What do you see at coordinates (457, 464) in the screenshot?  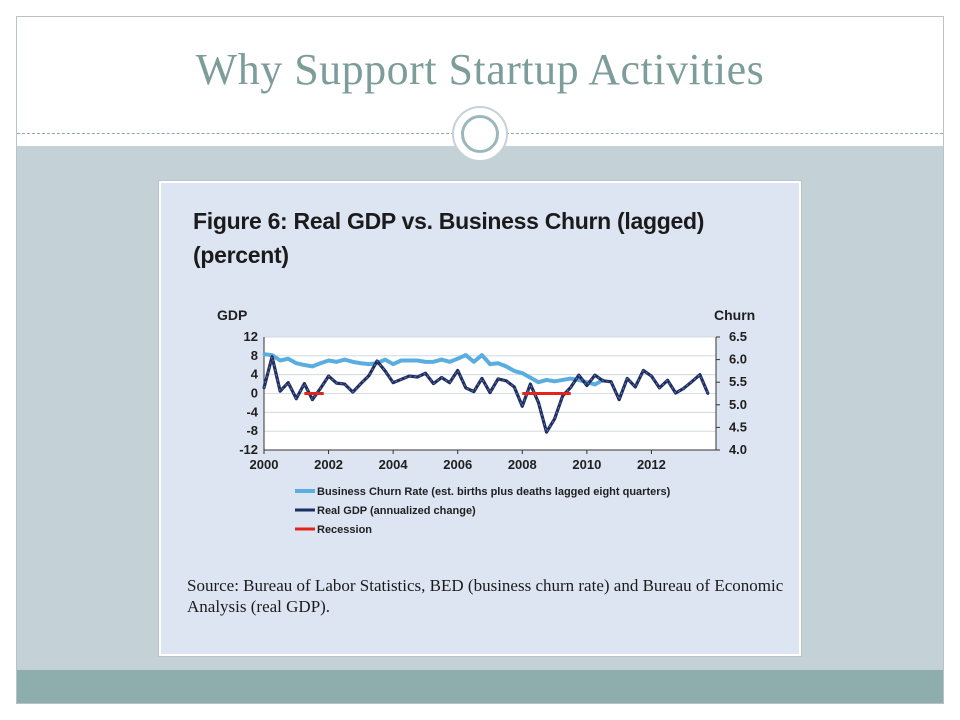 I see `x-tick-label: 2006` at bounding box center [457, 464].